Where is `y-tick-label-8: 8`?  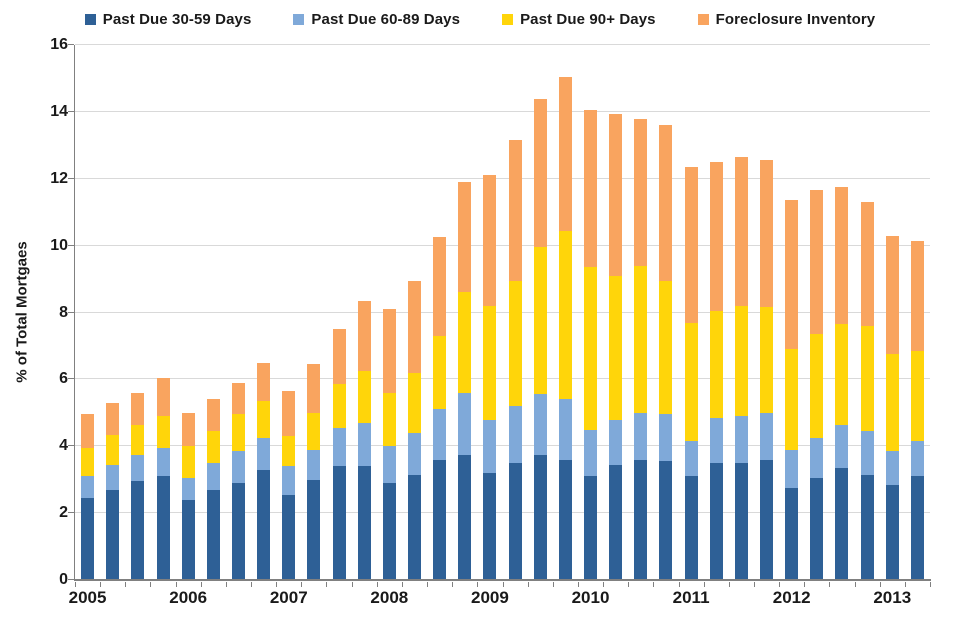 y-tick-label-8: 8 is located at coordinates (63, 312).